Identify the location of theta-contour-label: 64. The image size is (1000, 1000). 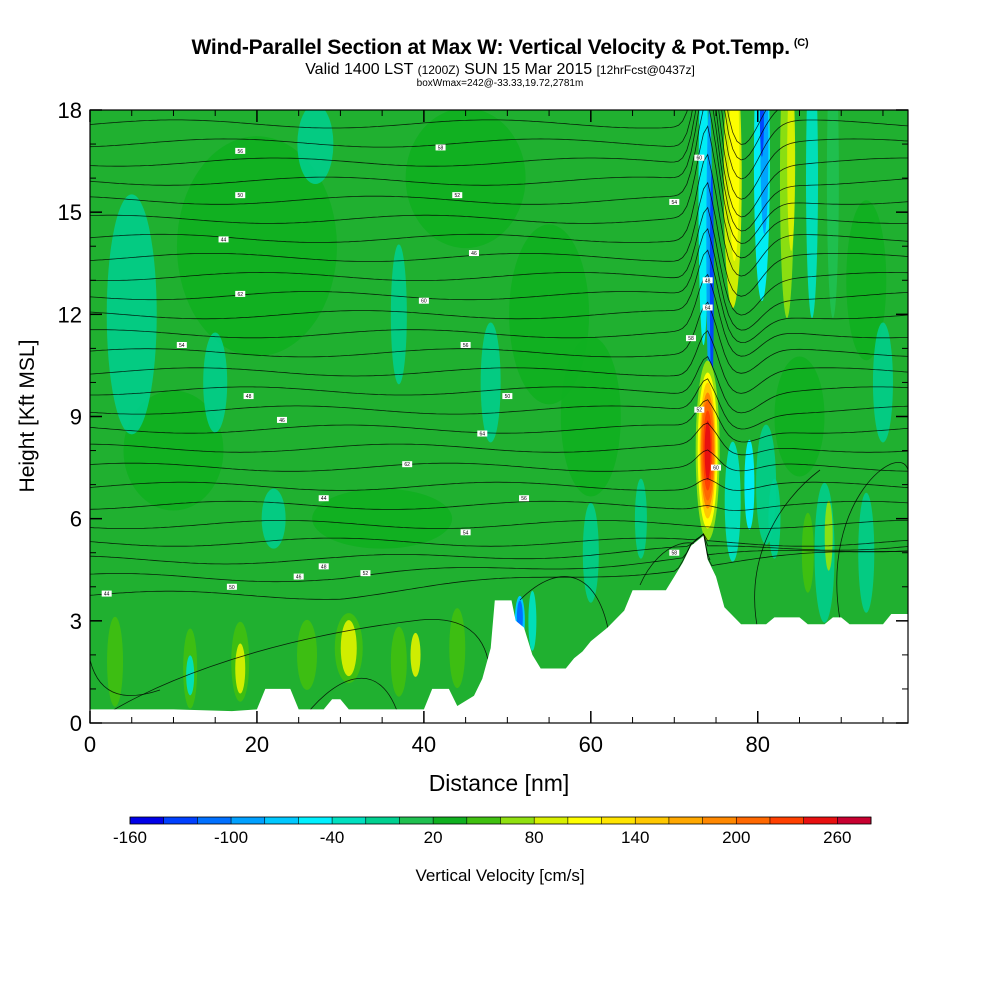
(707, 308).